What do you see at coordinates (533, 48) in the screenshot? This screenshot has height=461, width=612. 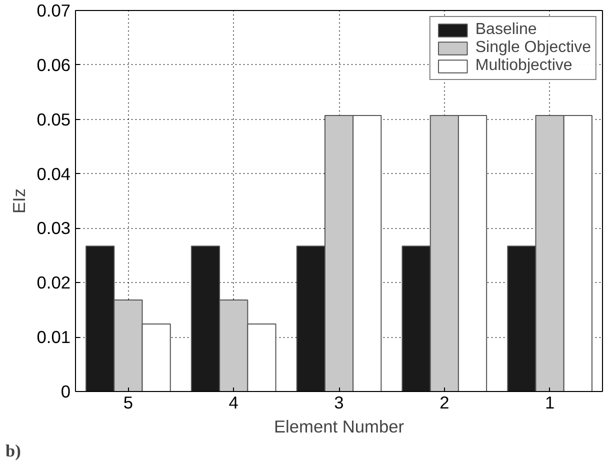 I see `legend-label: Single Objective` at bounding box center [533, 48].